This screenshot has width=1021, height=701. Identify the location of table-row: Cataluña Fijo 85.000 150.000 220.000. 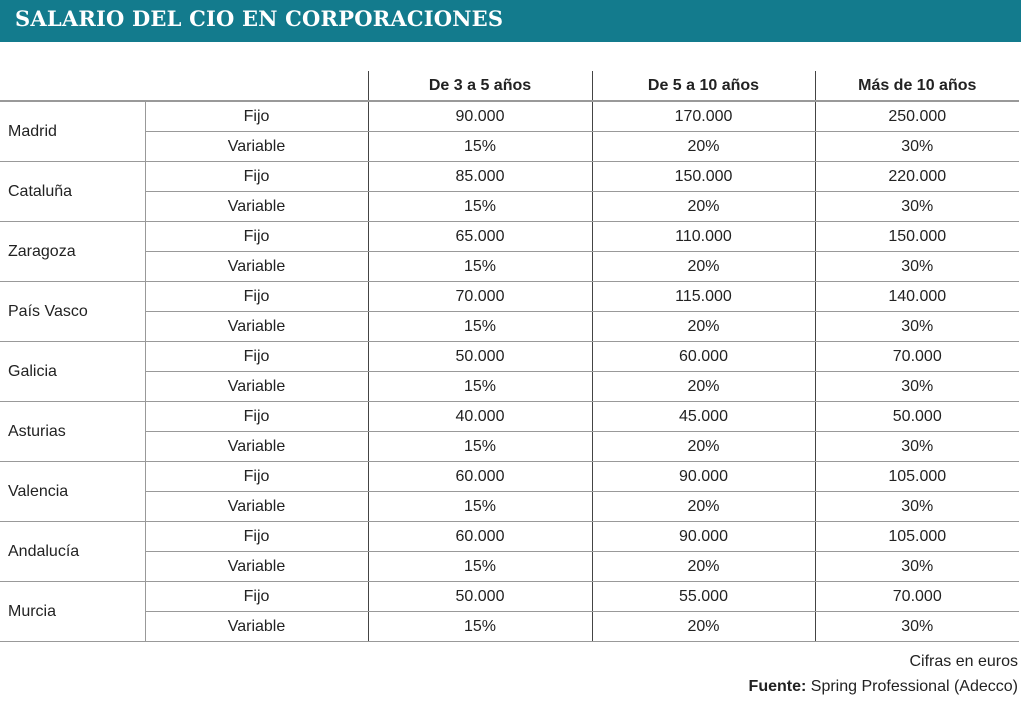
(509, 191).